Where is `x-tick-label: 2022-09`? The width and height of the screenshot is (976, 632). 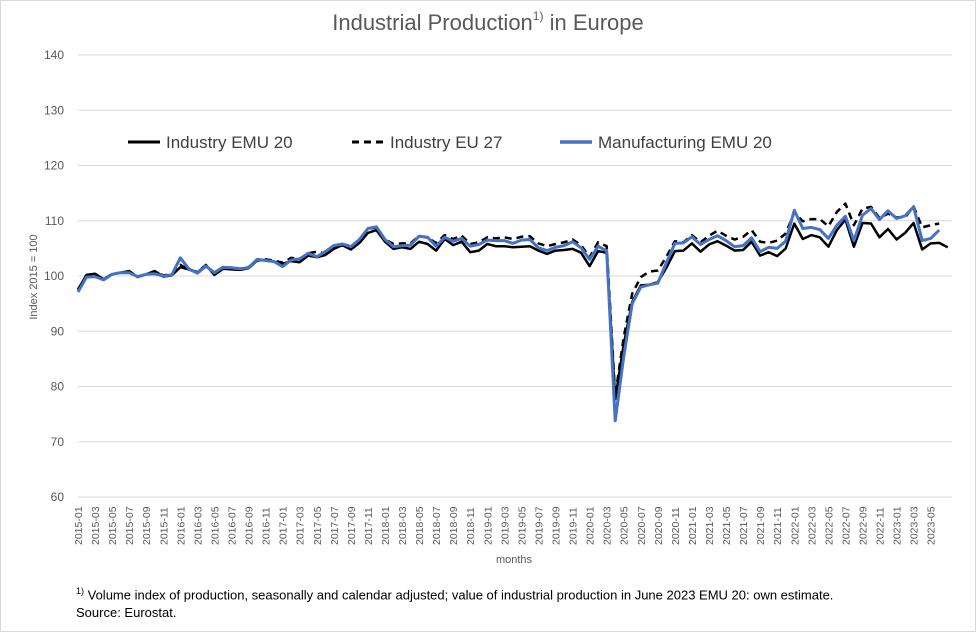
x-tick-label: 2022-09 is located at coordinates (863, 525).